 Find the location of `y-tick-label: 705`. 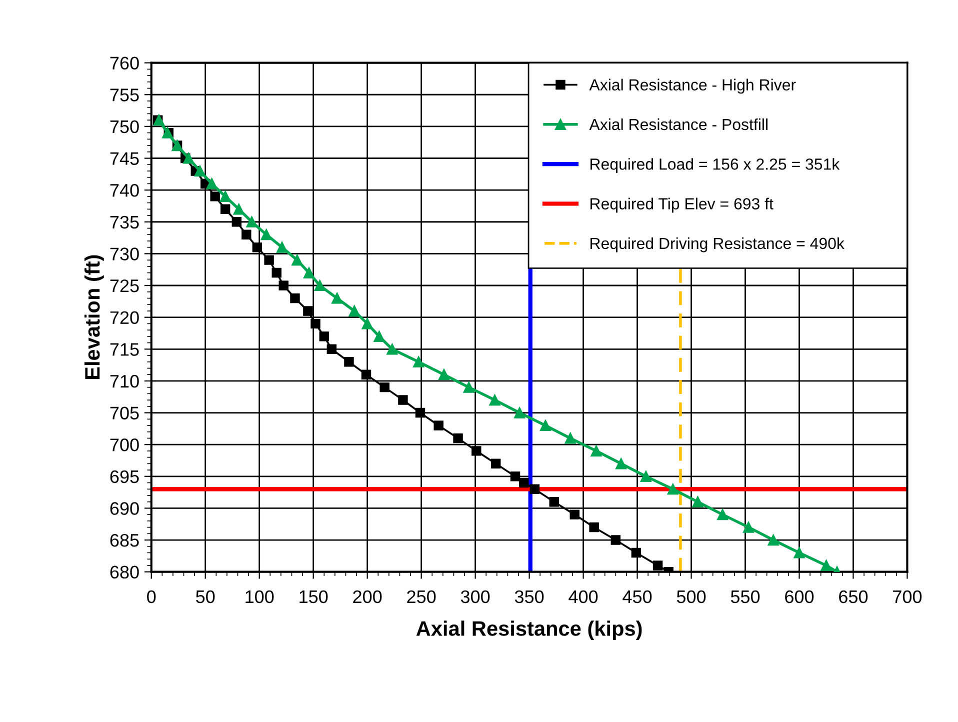

y-tick-label: 705 is located at coordinates (124, 413).